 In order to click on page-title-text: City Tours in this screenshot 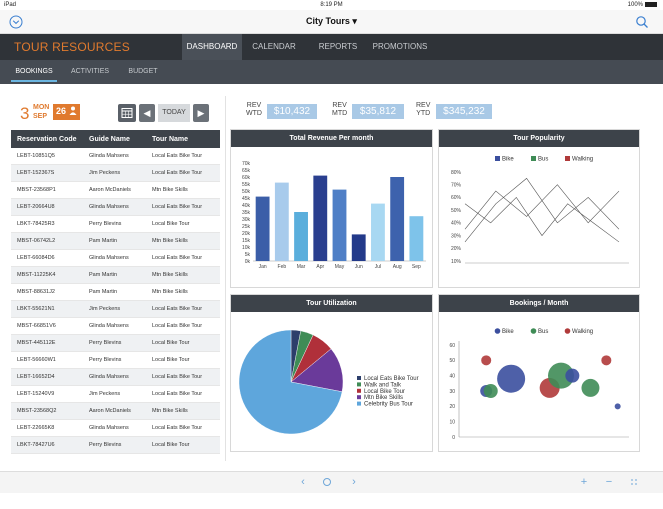, I will do `click(328, 21)`.